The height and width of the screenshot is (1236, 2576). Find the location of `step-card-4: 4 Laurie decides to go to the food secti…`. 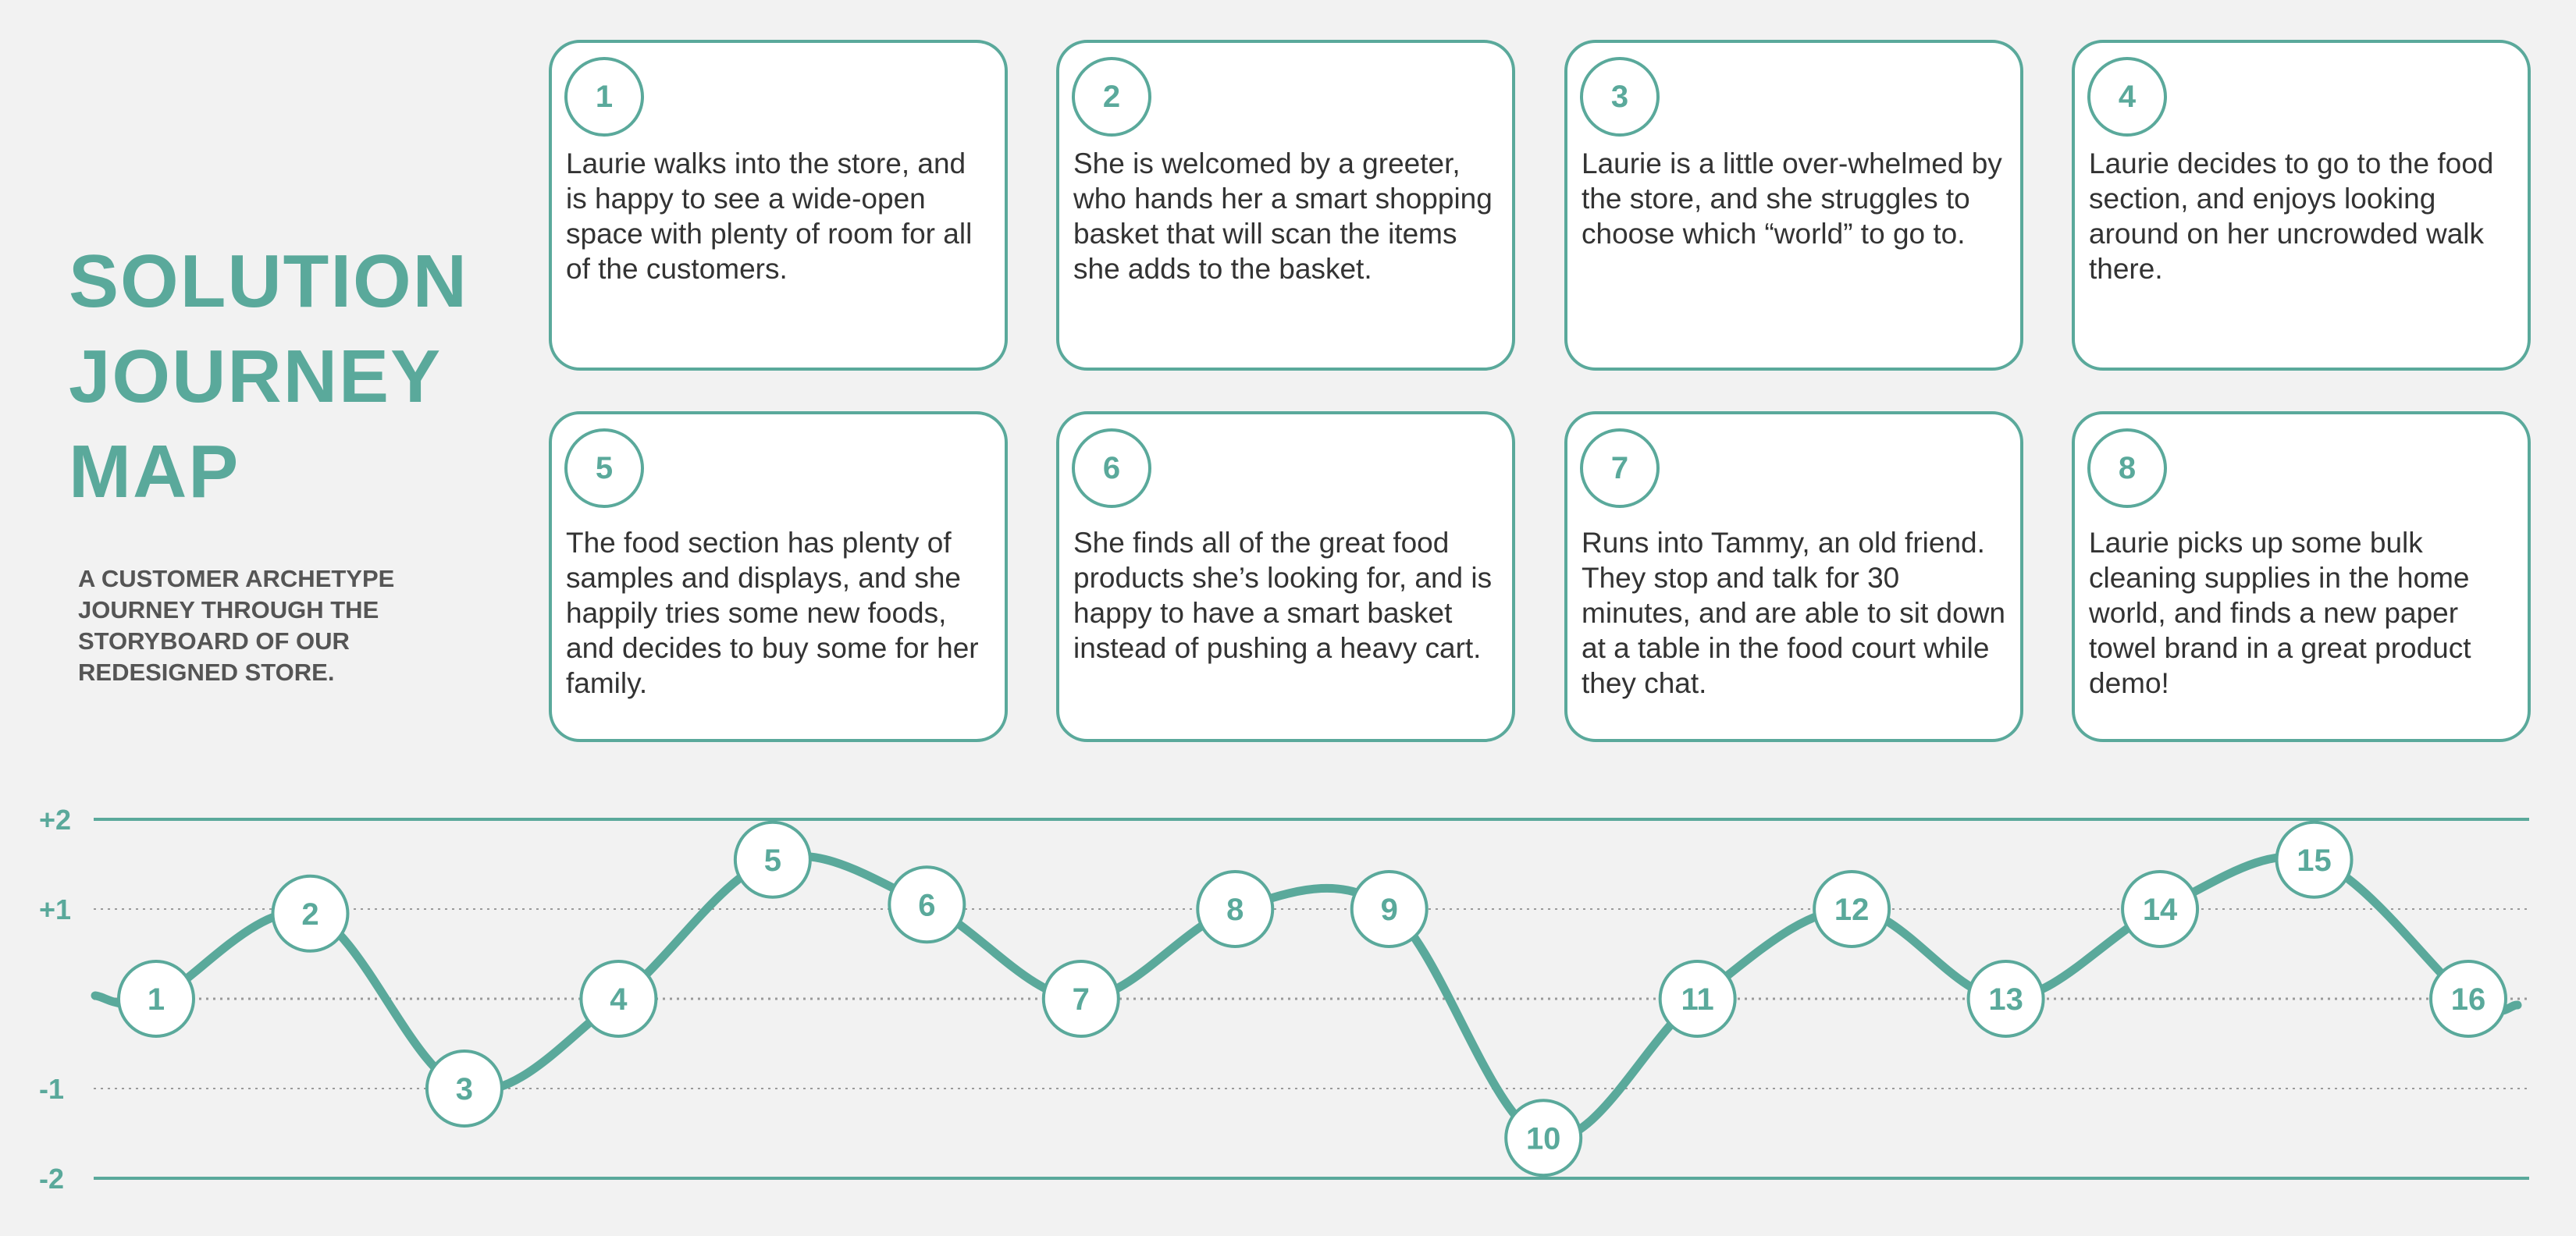

step-card-4: 4 Laurie decides to go to the food secti… is located at coordinates (2301, 205).